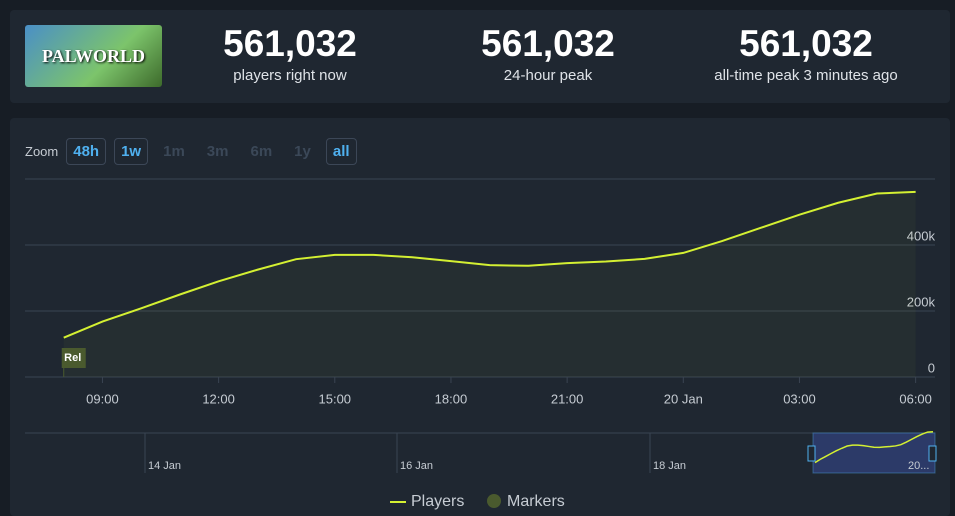 Image resolution: width=955 pixels, height=516 pixels. I want to click on game-logo: PALWORLD, so click(93, 56).